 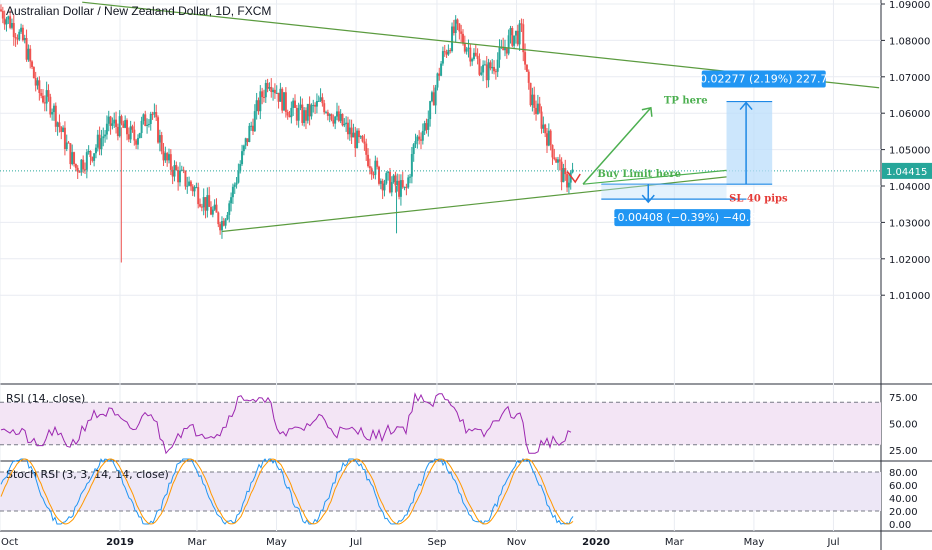 What do you see at coordinates (903, 486) in the screenshot?
I see `stoch-y-tick-label: 60.00` at bounding box center [903, 486].